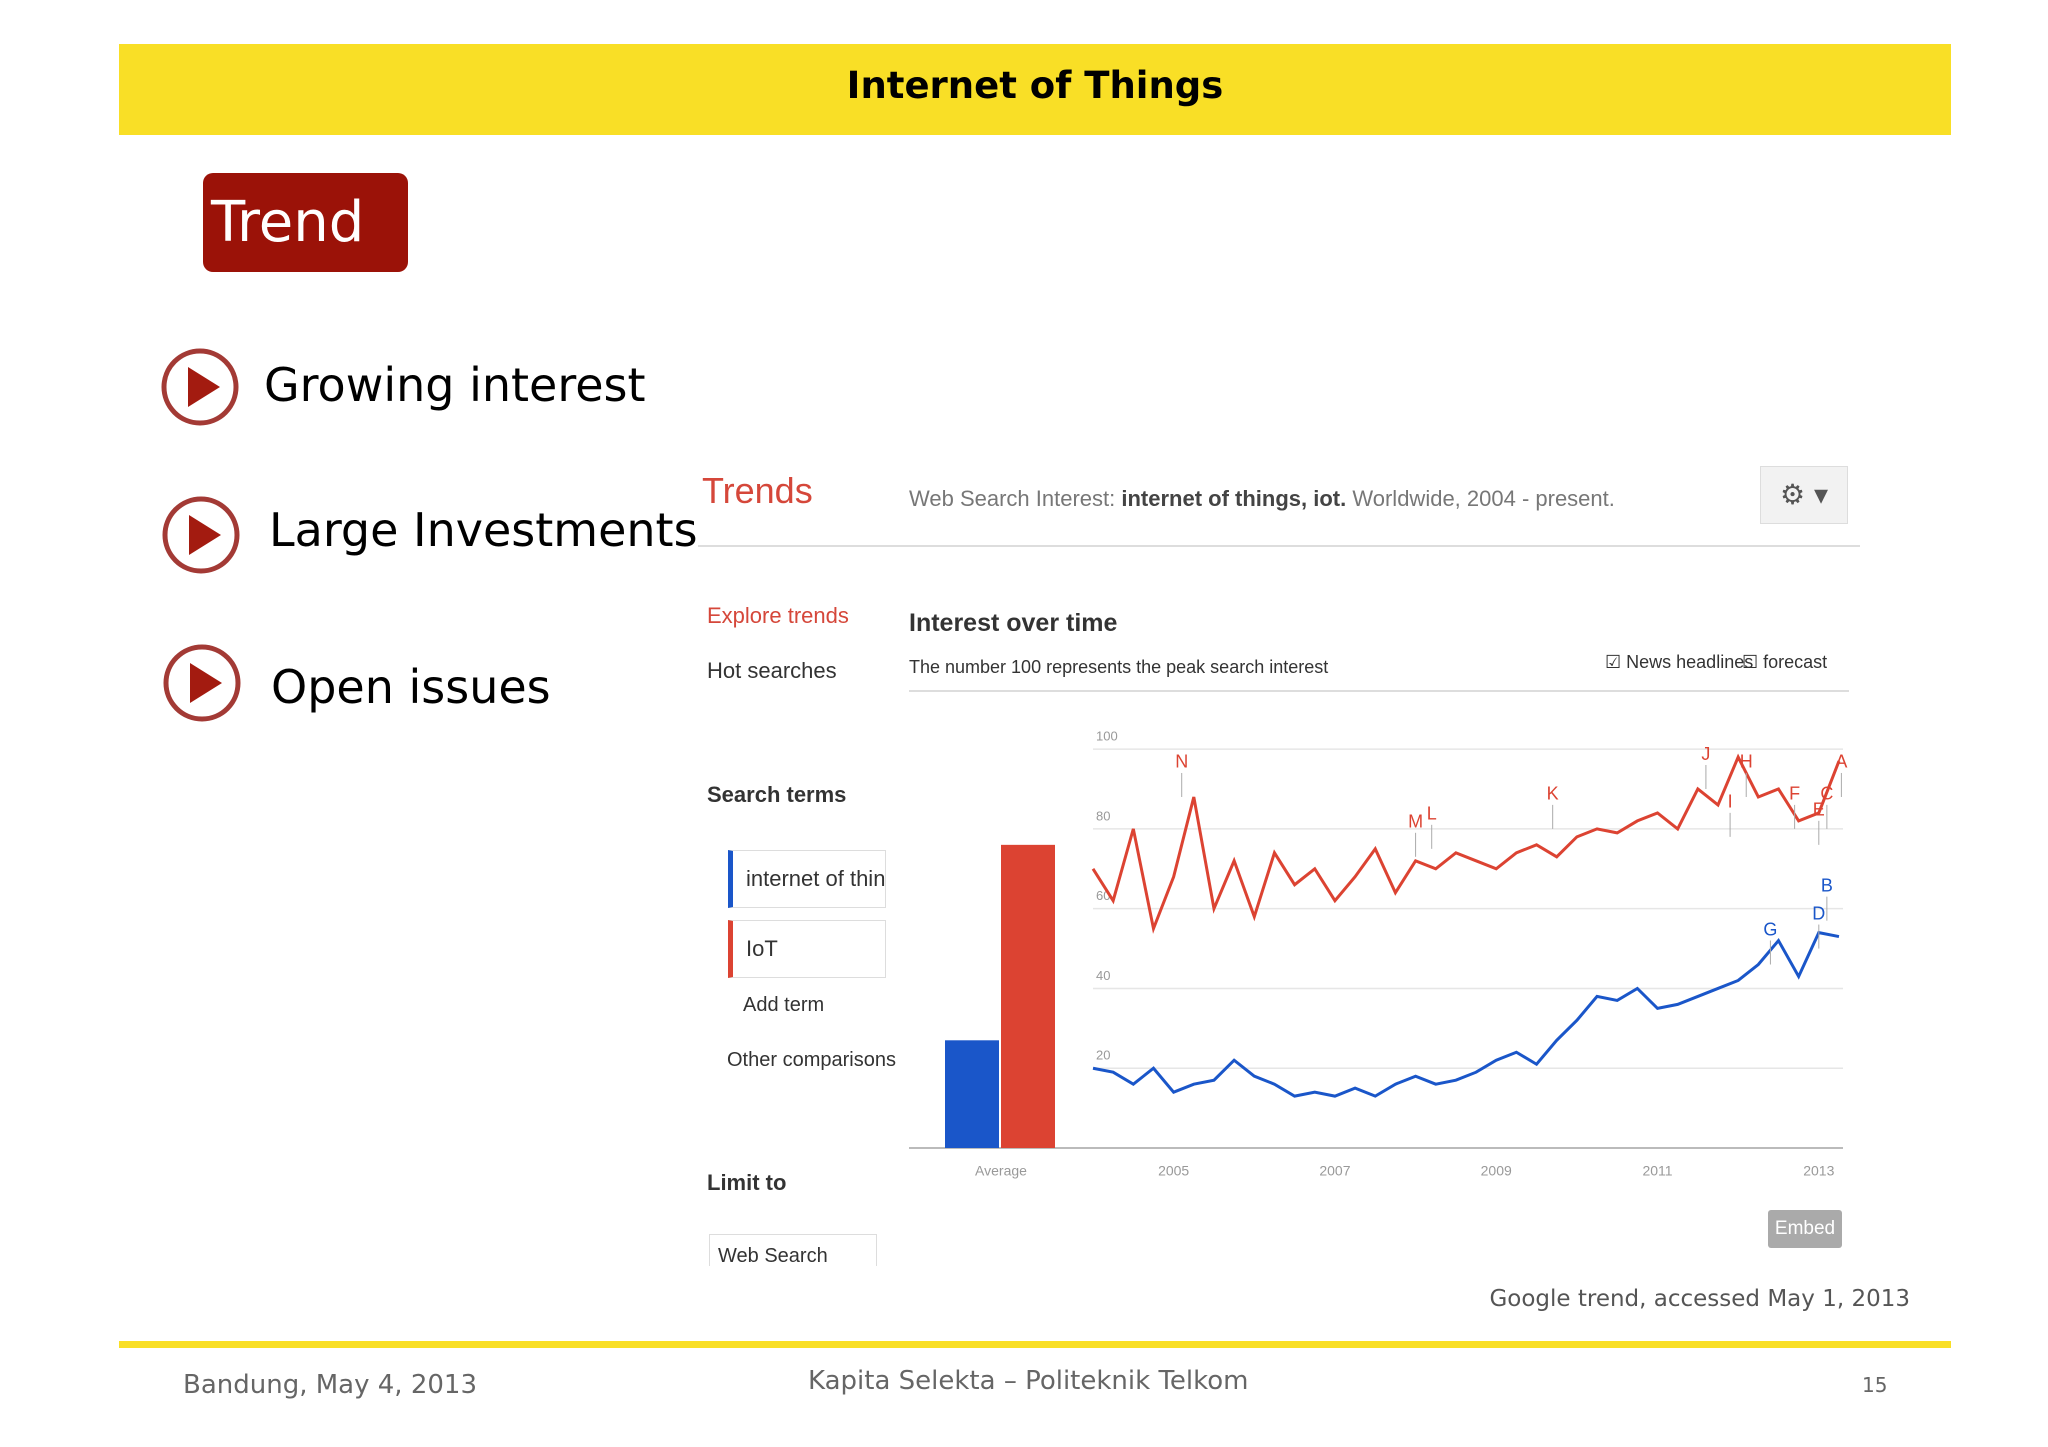  Describe the element at coordinates (747, 1182) in the screenshot. I see `limit-to: Limit to` at that location.